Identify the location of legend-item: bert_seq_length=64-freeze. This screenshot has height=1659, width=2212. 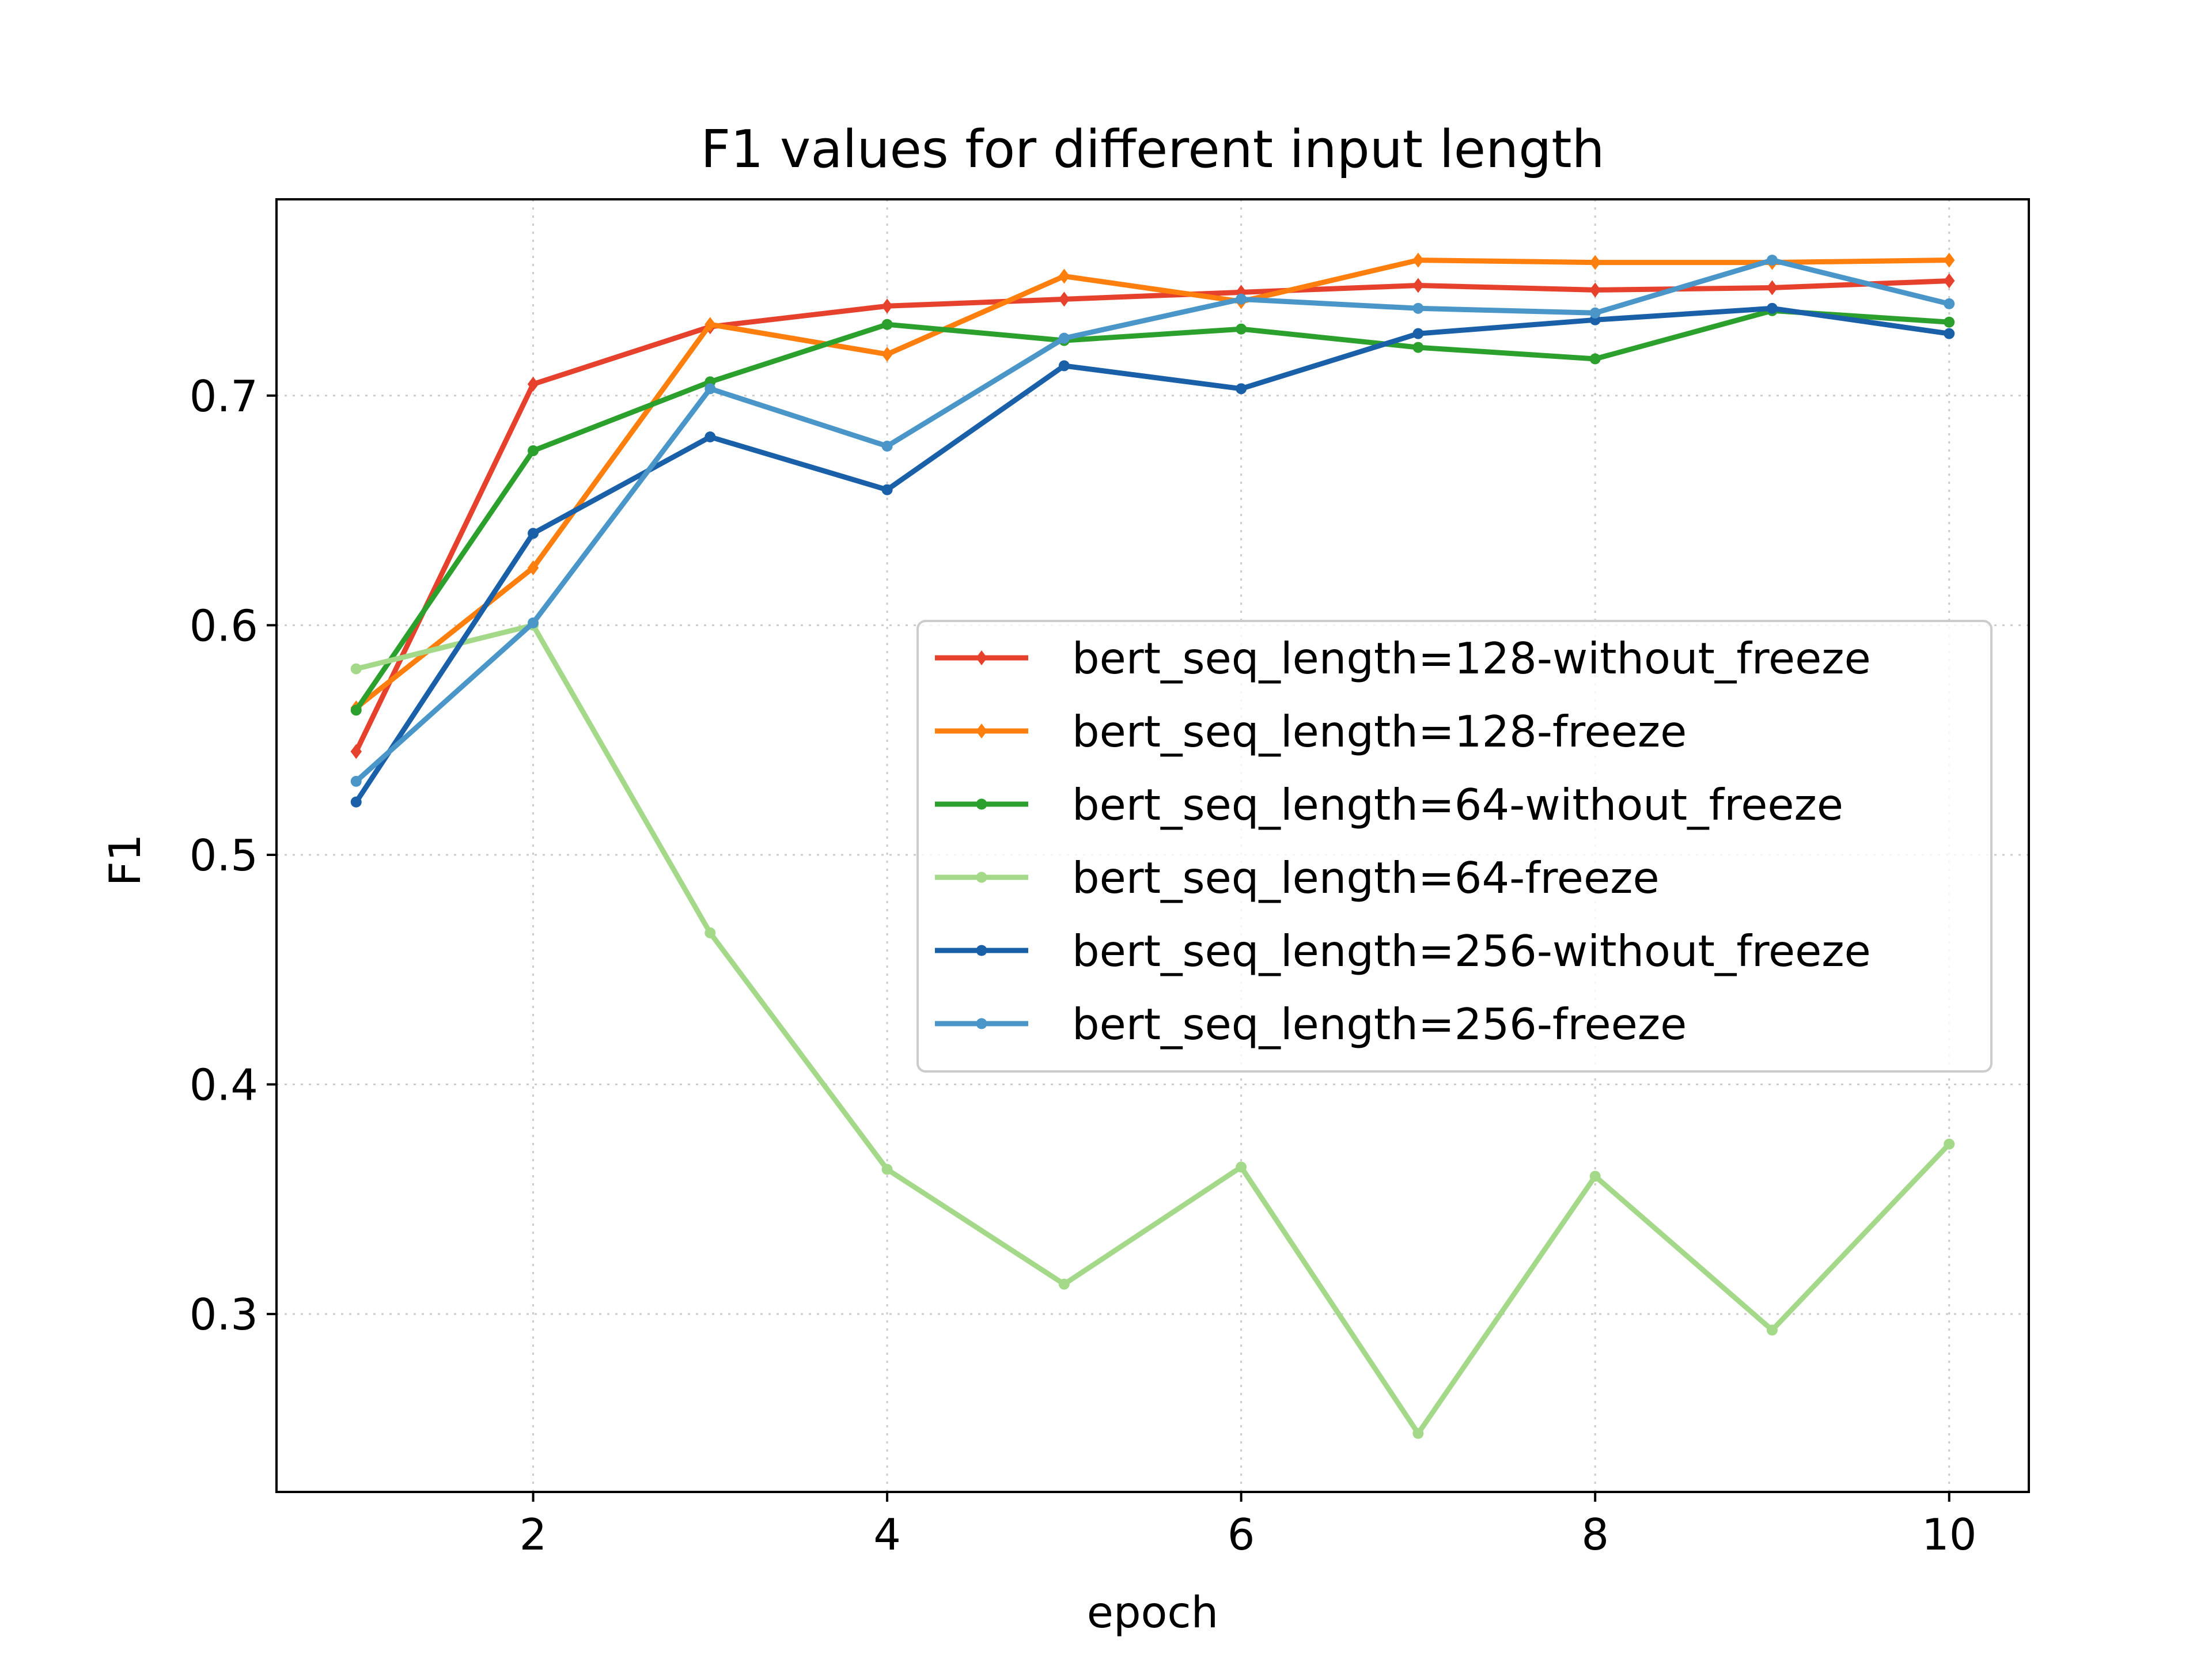
(1297, 878).